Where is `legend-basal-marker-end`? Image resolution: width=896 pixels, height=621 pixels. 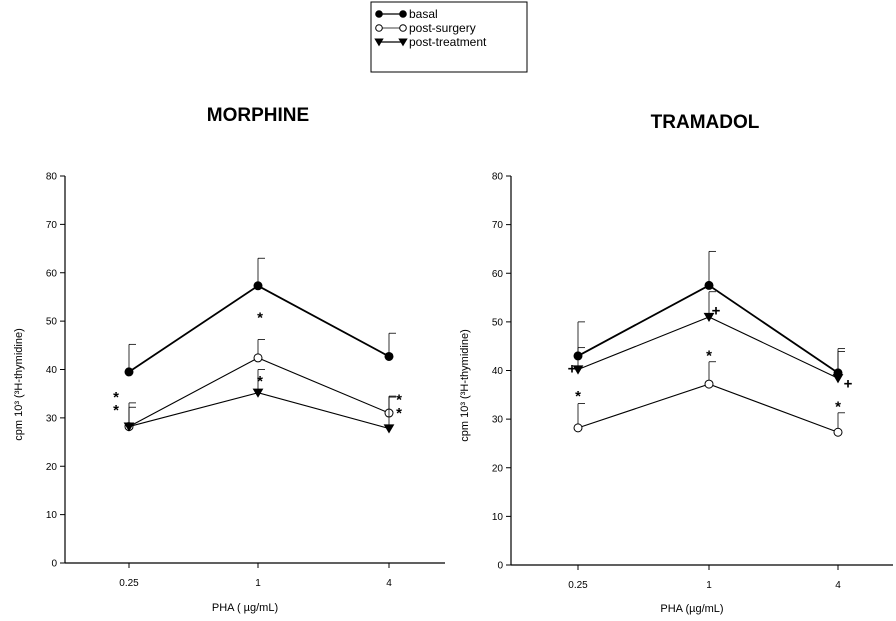
legend-basal-marker-end is located at coordinates (403, 14).